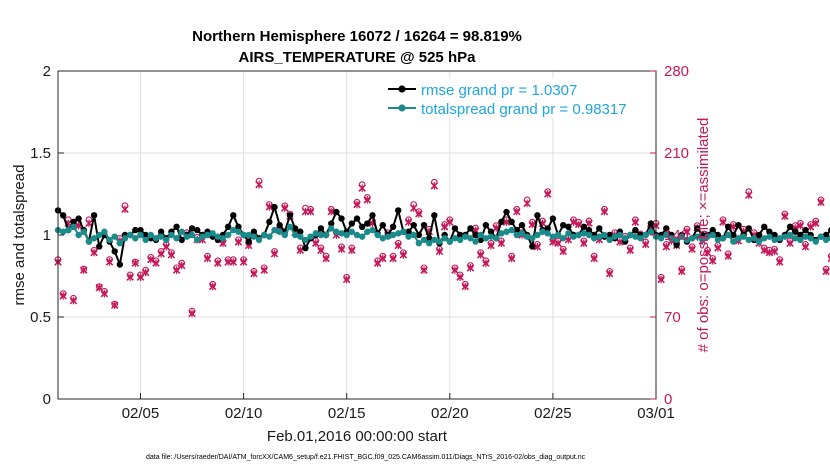  What do you see at coordinates (358, 57) in the screenshot?
I see `chart-title-line-2: AIRS_TEMPERATURE @ 525 hPa` at bounding box center [358, 57].